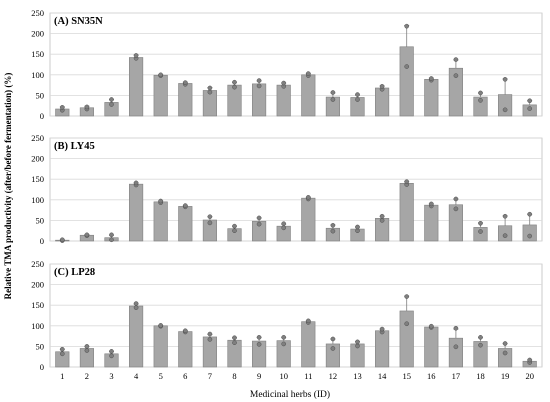 This screenshot has height=402, width=550. Describe the element at coordinates (406, 376) in the screenshot. I see `x-tick-label: 15` at that location.